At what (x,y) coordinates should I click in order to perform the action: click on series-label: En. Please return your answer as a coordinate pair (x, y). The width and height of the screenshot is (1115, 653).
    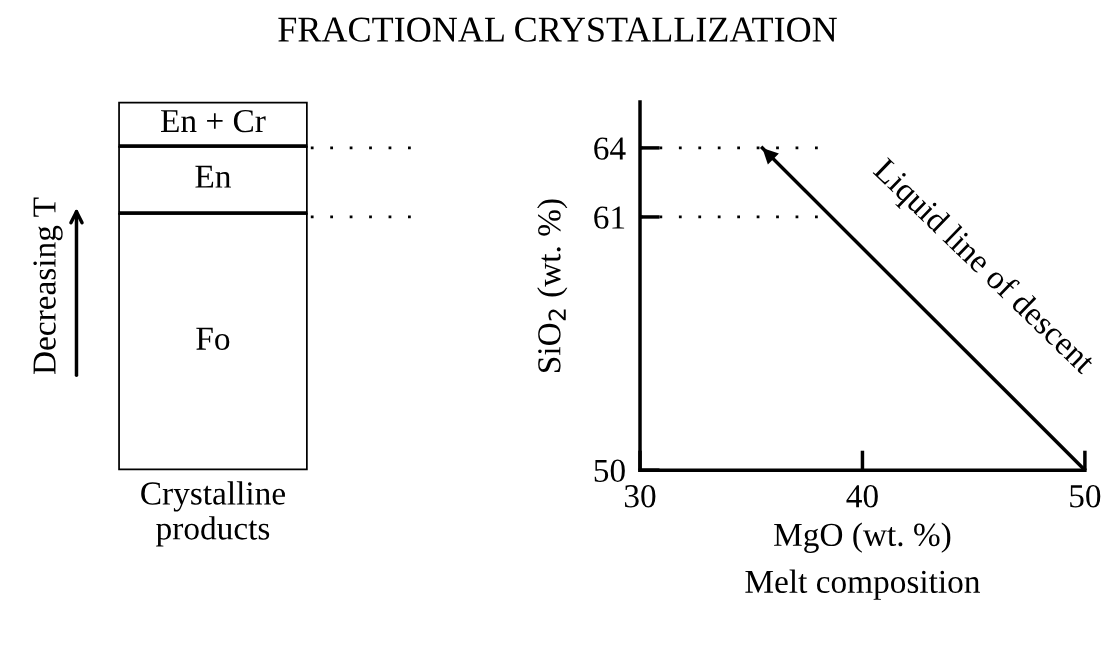
    Looking at the image, I should click on (213, 176).